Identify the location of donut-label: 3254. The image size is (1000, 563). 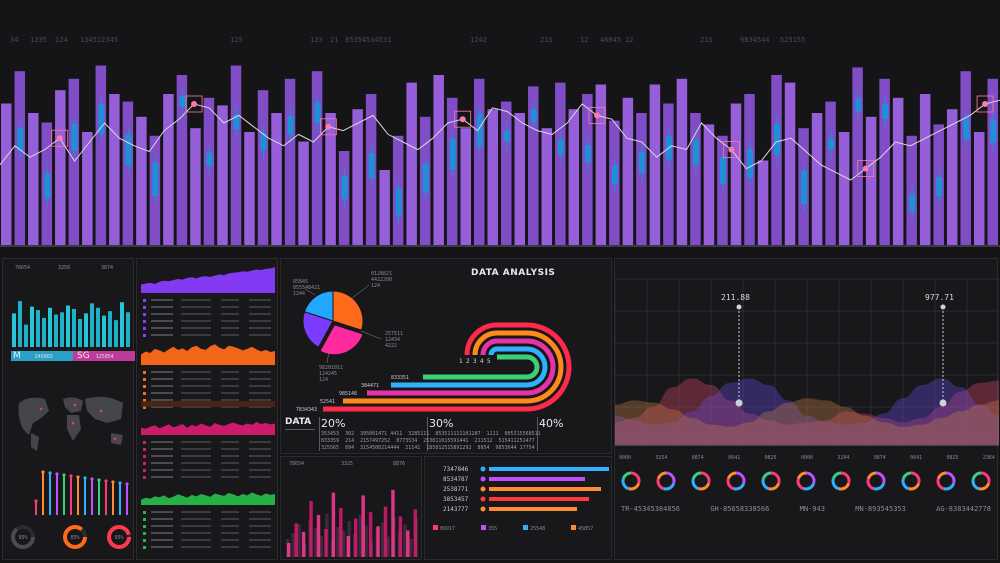
(661, 458).